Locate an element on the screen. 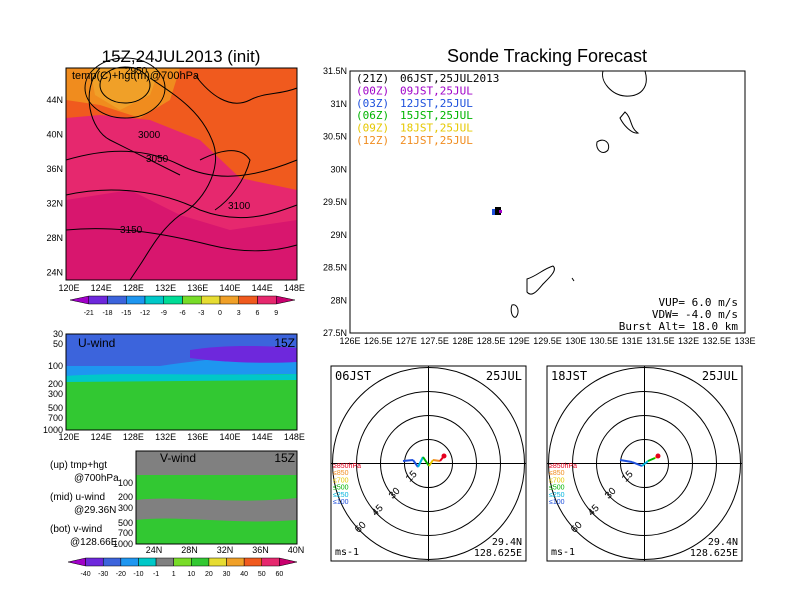 Image resolution: width=792 pixels, height=612 pixels. pressure-tick-label: 30 is located at coordinates (58, 334).